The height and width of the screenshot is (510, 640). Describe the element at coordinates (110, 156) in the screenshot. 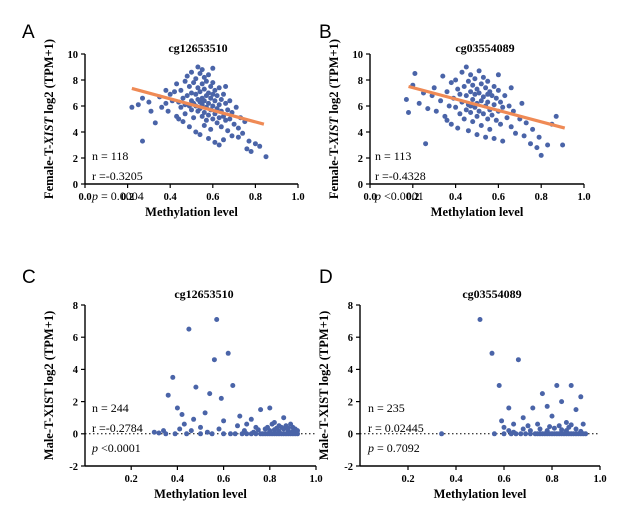

I see `stat-n: n = 118` at that location.